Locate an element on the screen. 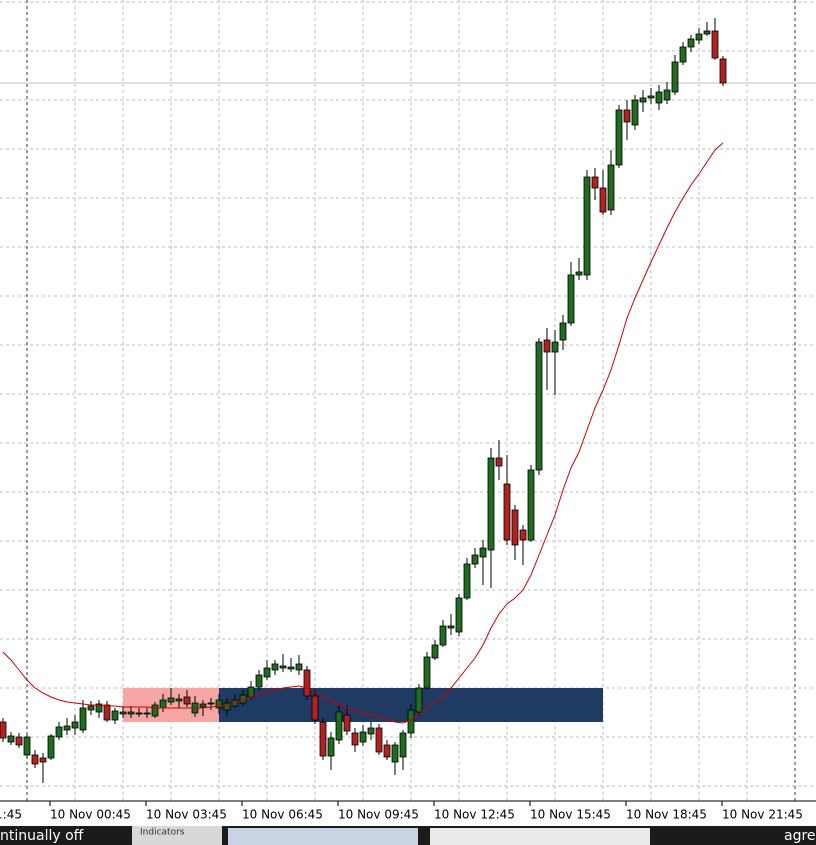 This screenshot has height=845, width=816. x-tick-label: 10 Nov 00:45 is located at coordinates (90, 815).